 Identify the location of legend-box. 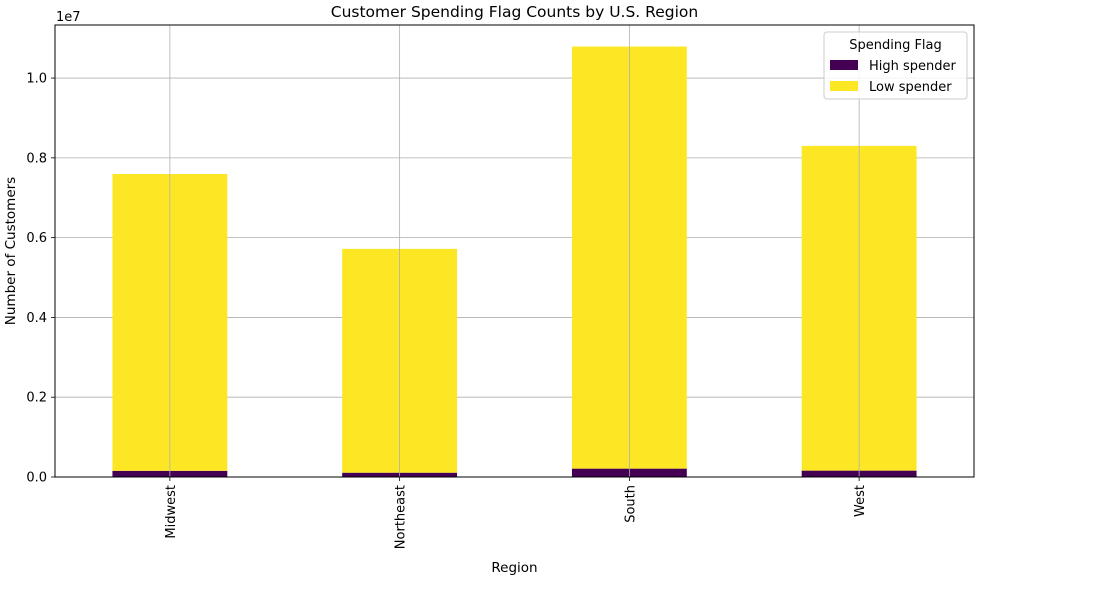
(895, 65).